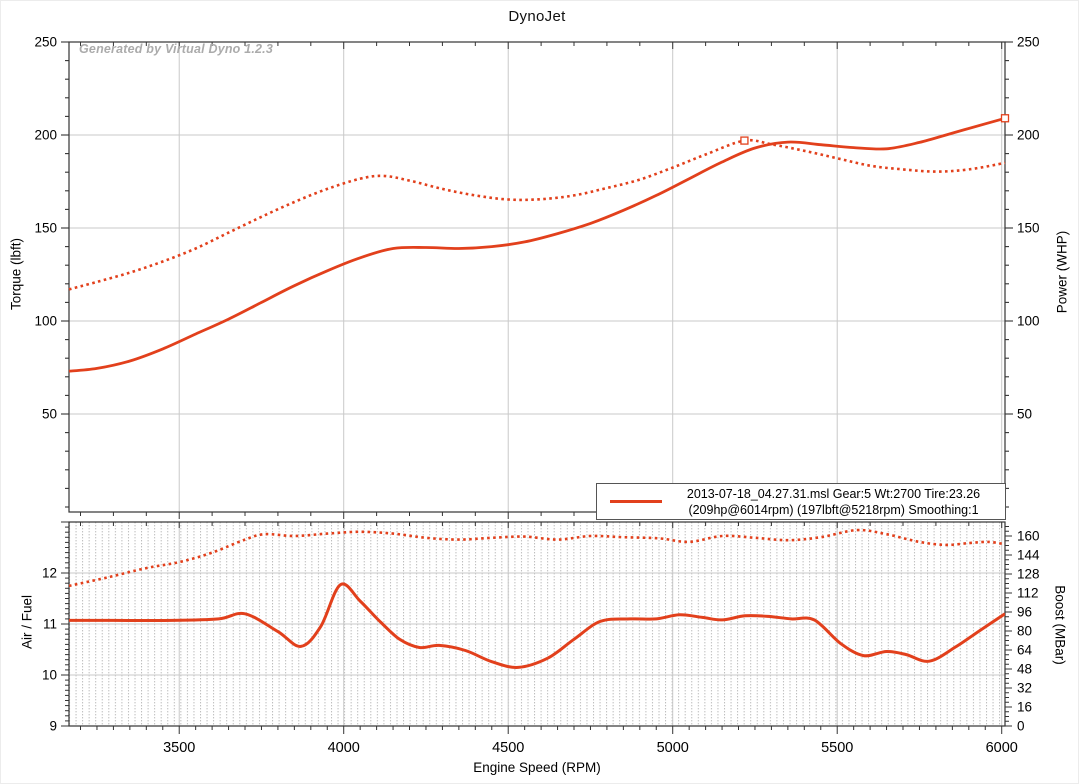  What do you see at coordinates (1002, 748) in the screenshot?
I see `svg-text: 6000` at bounding box center [1002, 748].